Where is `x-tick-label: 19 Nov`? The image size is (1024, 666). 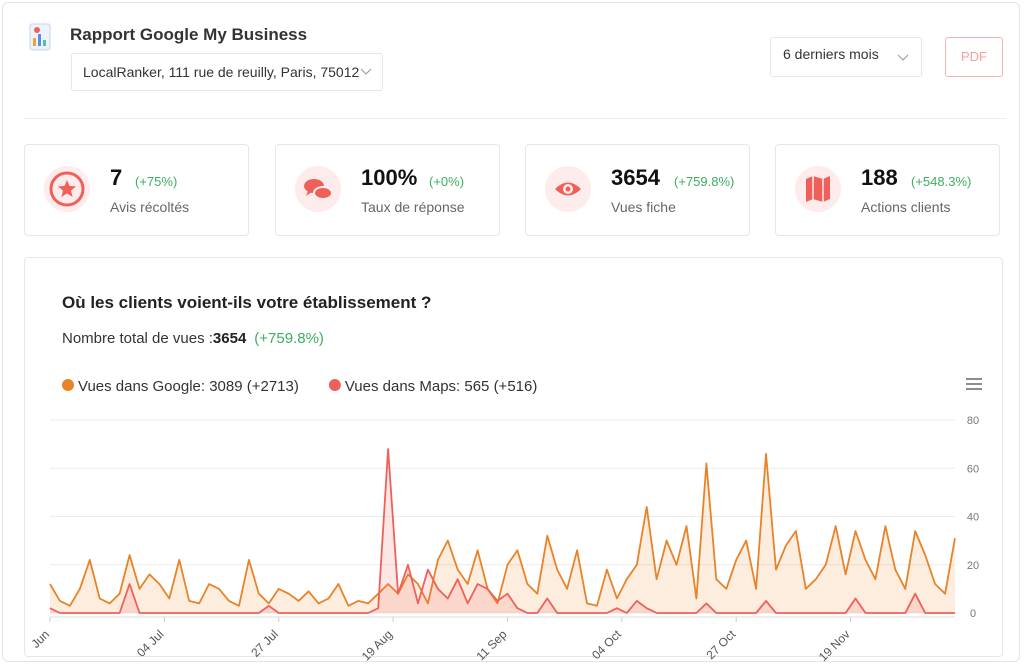
x-tick-label: 19 Nov is located at coordinates (834, 645).